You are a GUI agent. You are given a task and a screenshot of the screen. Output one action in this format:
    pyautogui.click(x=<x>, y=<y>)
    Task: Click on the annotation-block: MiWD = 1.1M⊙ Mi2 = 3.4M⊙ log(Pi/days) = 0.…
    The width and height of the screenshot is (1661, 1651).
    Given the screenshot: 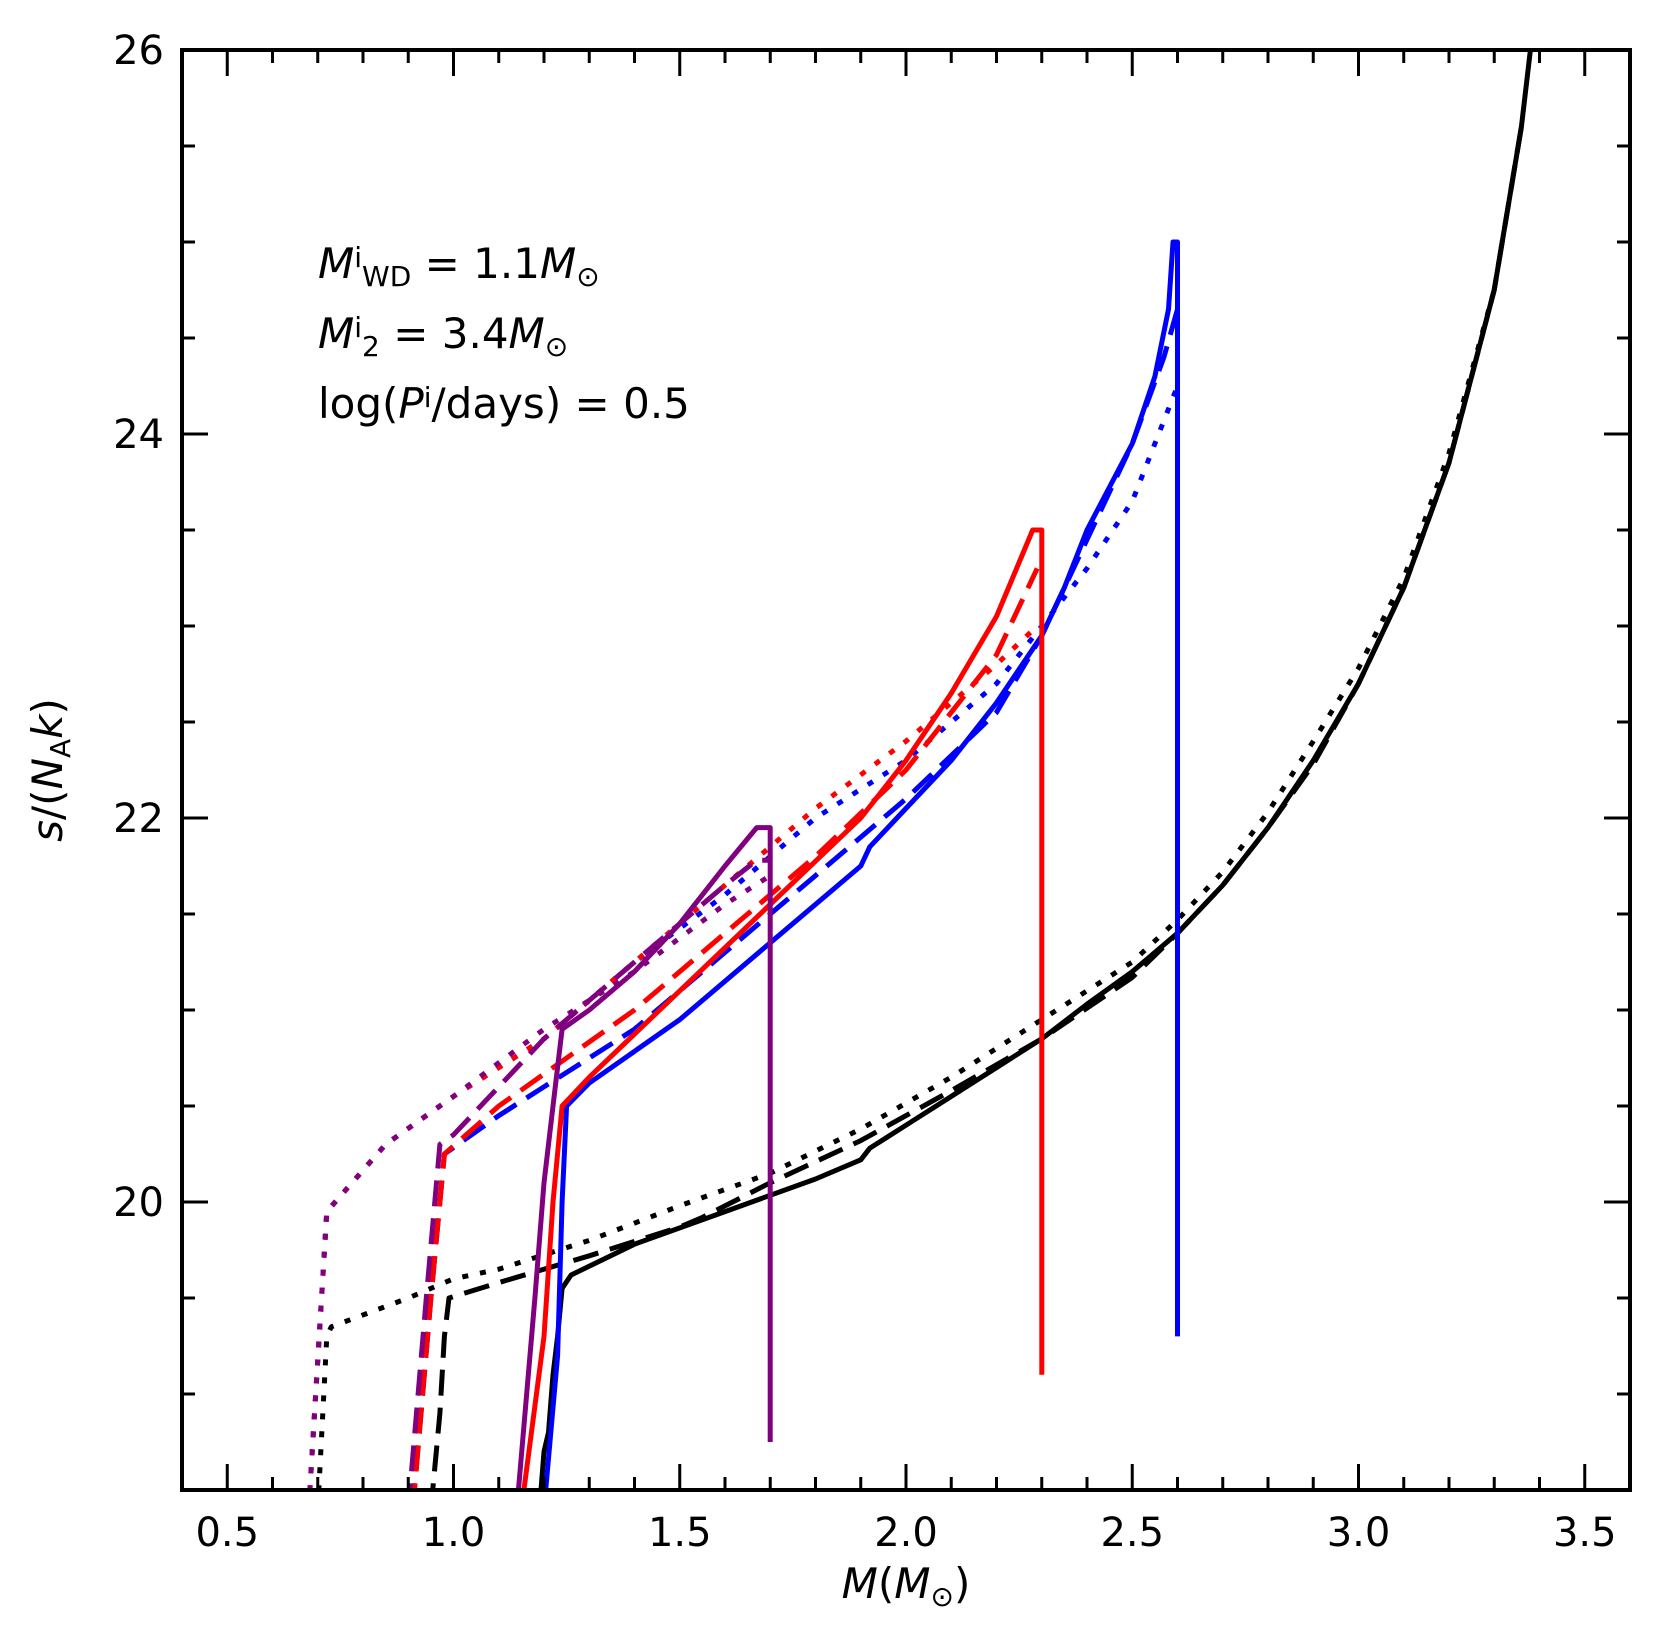 What is the action you would take?
    pyautogui.click(x=504, y=333)
    